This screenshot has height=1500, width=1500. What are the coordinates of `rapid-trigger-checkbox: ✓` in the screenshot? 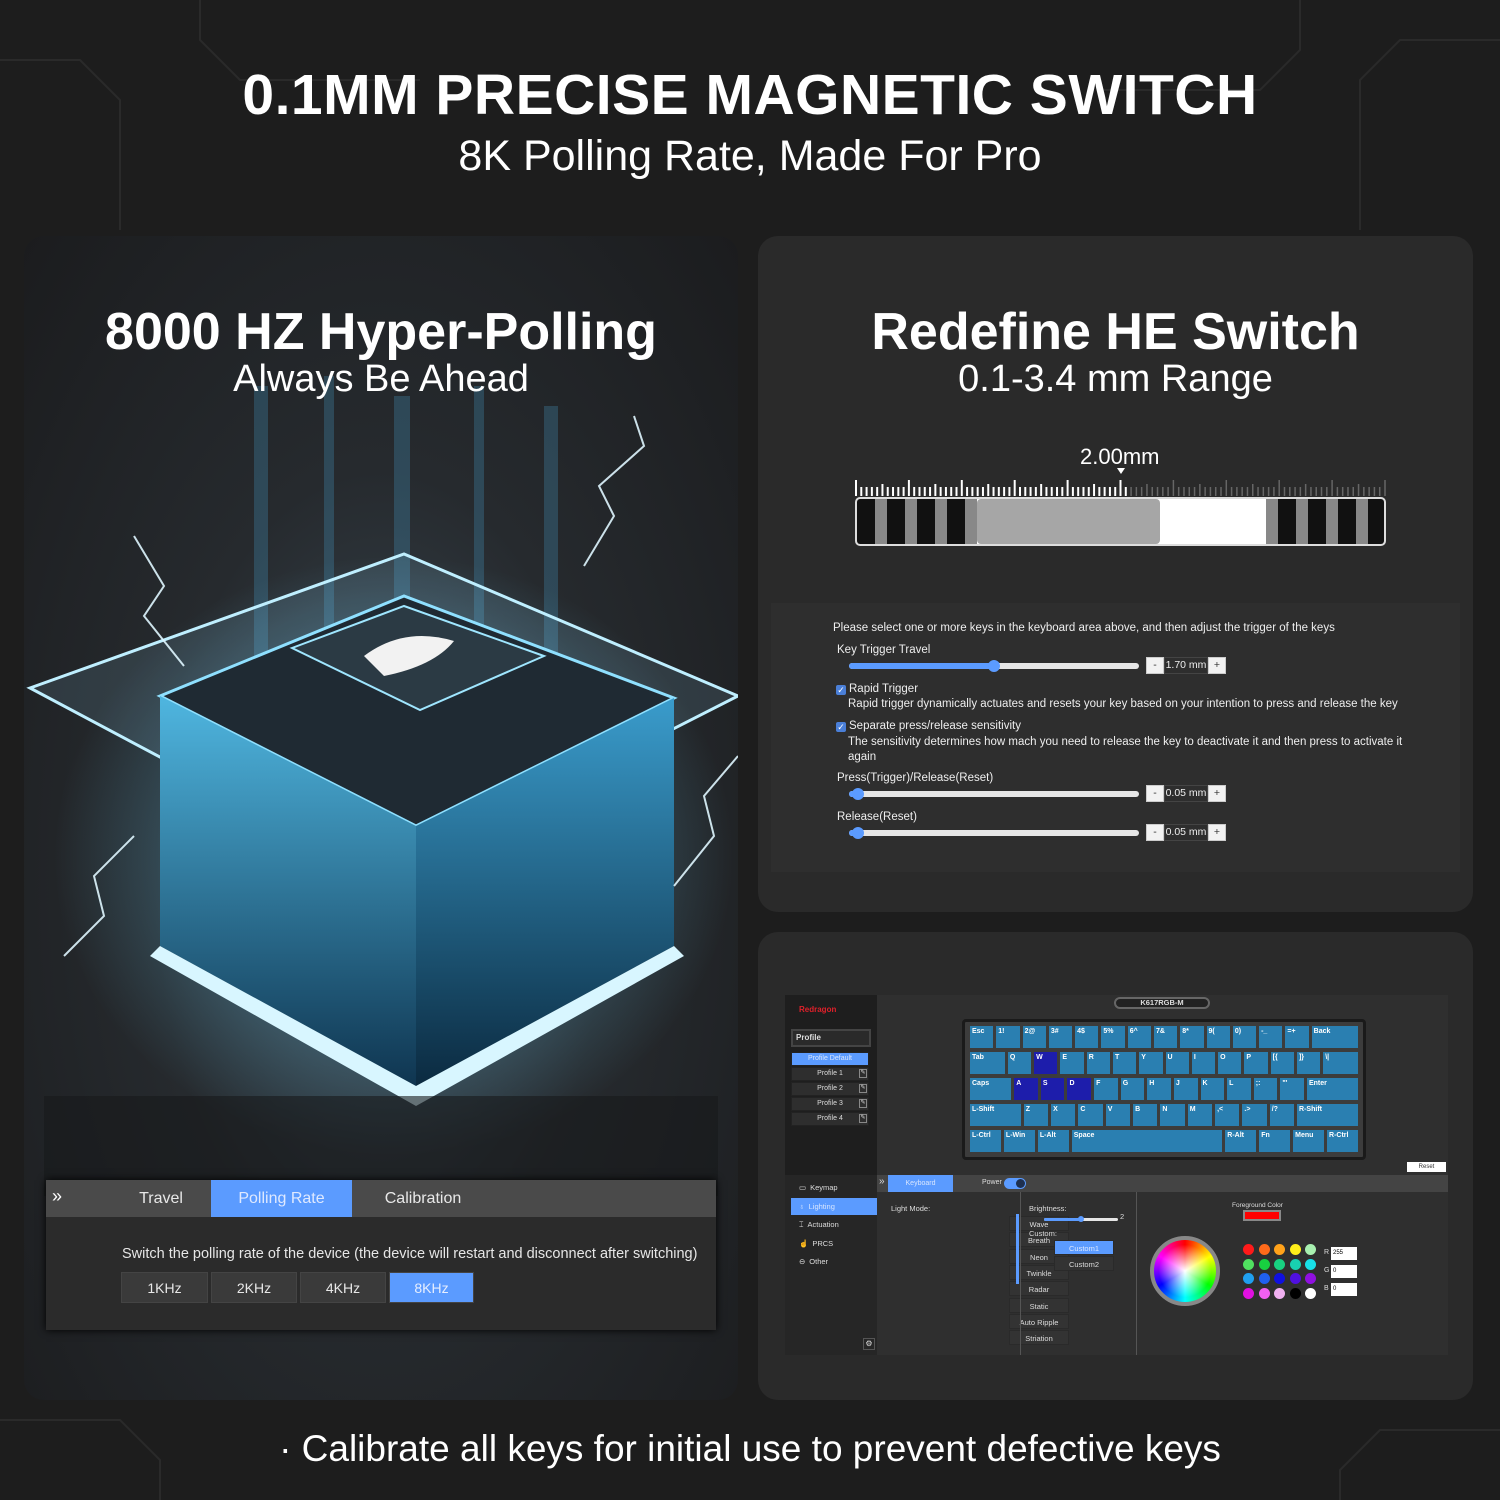 It's located at (841, 690).